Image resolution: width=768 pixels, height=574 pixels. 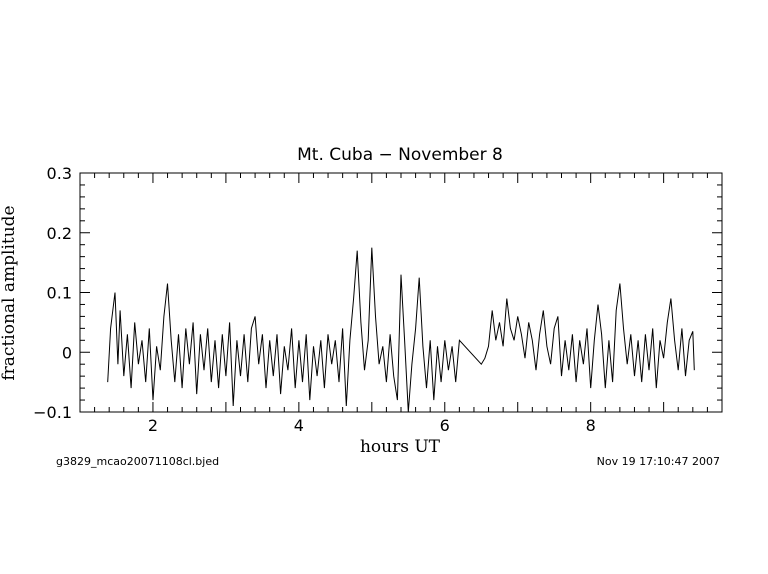 I want to click on y-tick-label: −0.1, so click(x=52, y=412).